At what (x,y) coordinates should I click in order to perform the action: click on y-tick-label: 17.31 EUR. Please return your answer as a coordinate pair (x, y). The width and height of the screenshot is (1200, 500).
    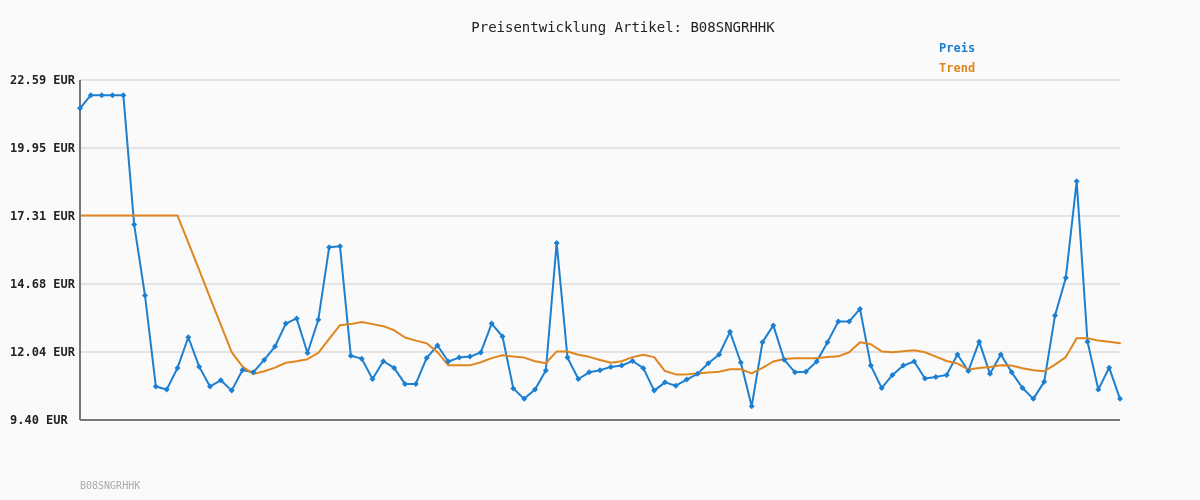
    Looking at the image, I should click on (43, 216).